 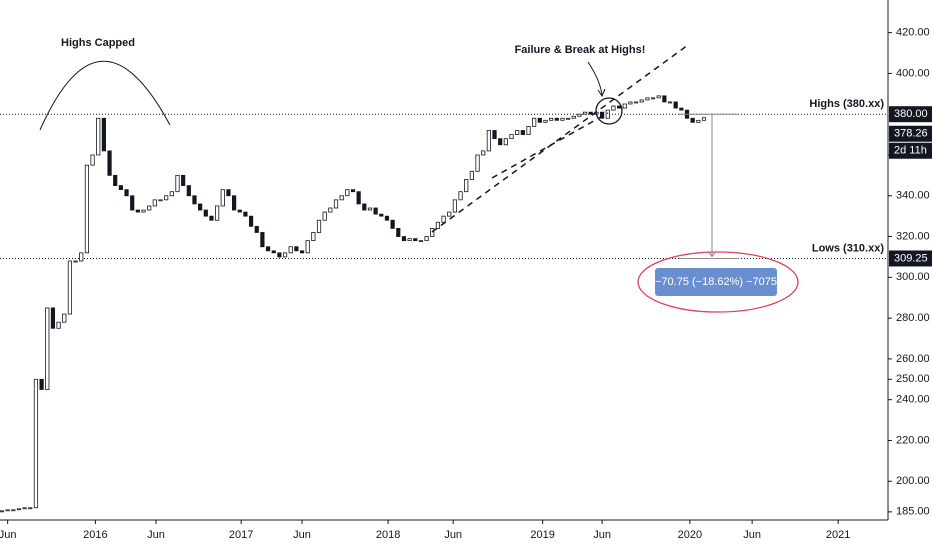 I want to click on y-tick-label: 185.00, so click(x=913, y=512).